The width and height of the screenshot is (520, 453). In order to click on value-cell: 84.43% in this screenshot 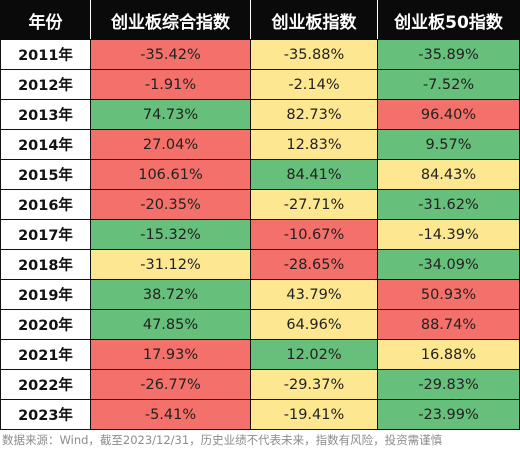, I will do `click(448, 174)`.